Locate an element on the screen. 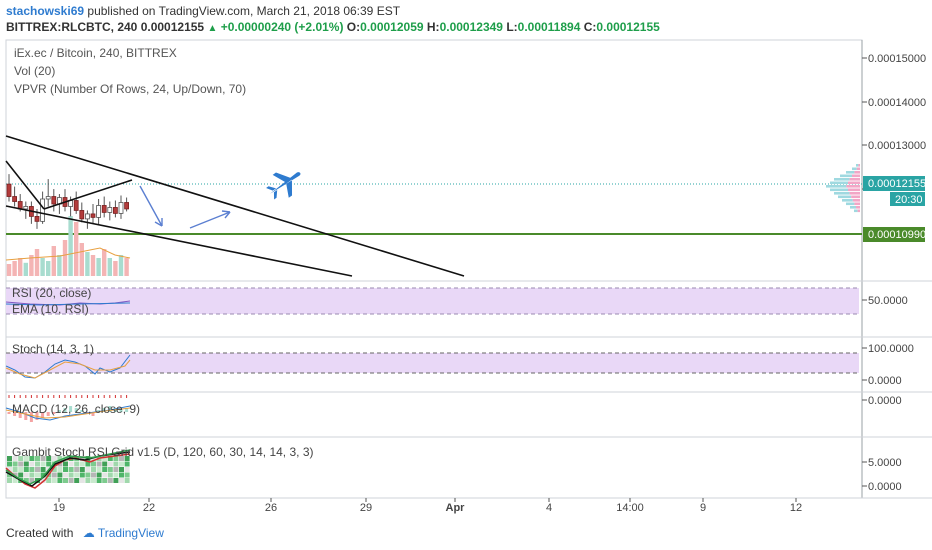 This screenshot has width=932, height=550. rsi-axis-label: 50.0000 is located at coordinates (888, 301).